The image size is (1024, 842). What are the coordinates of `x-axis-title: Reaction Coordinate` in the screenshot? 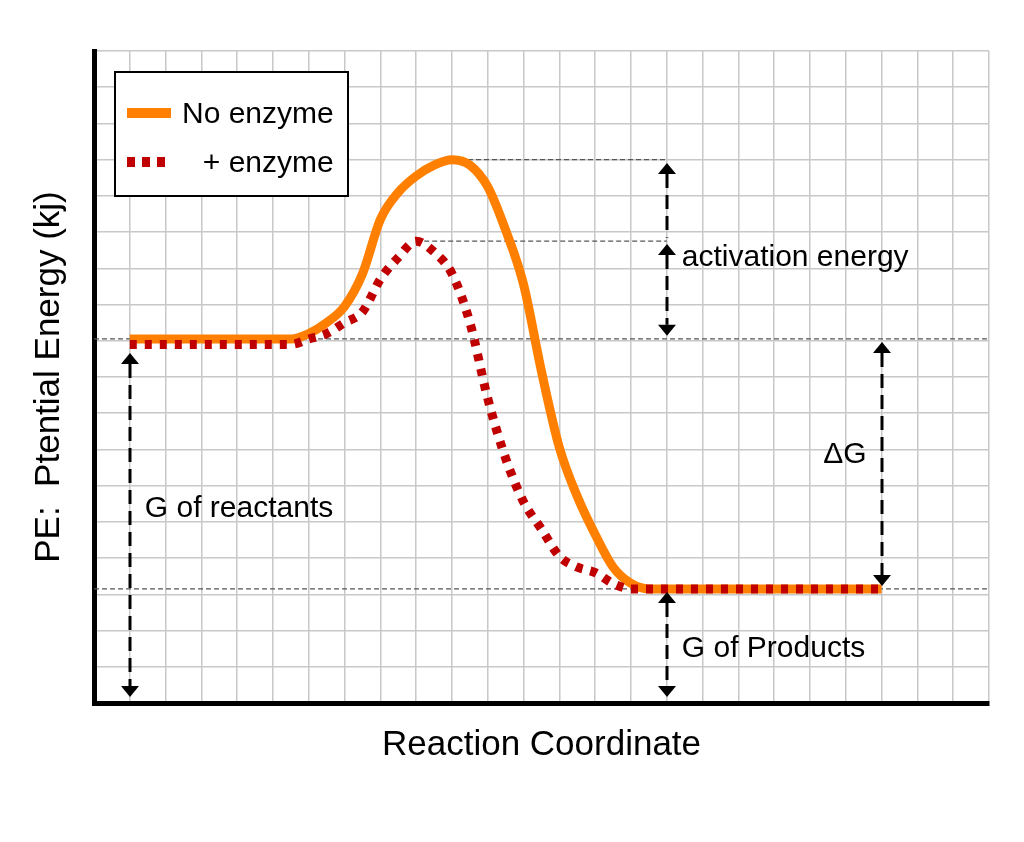 It's located at (541, 742).